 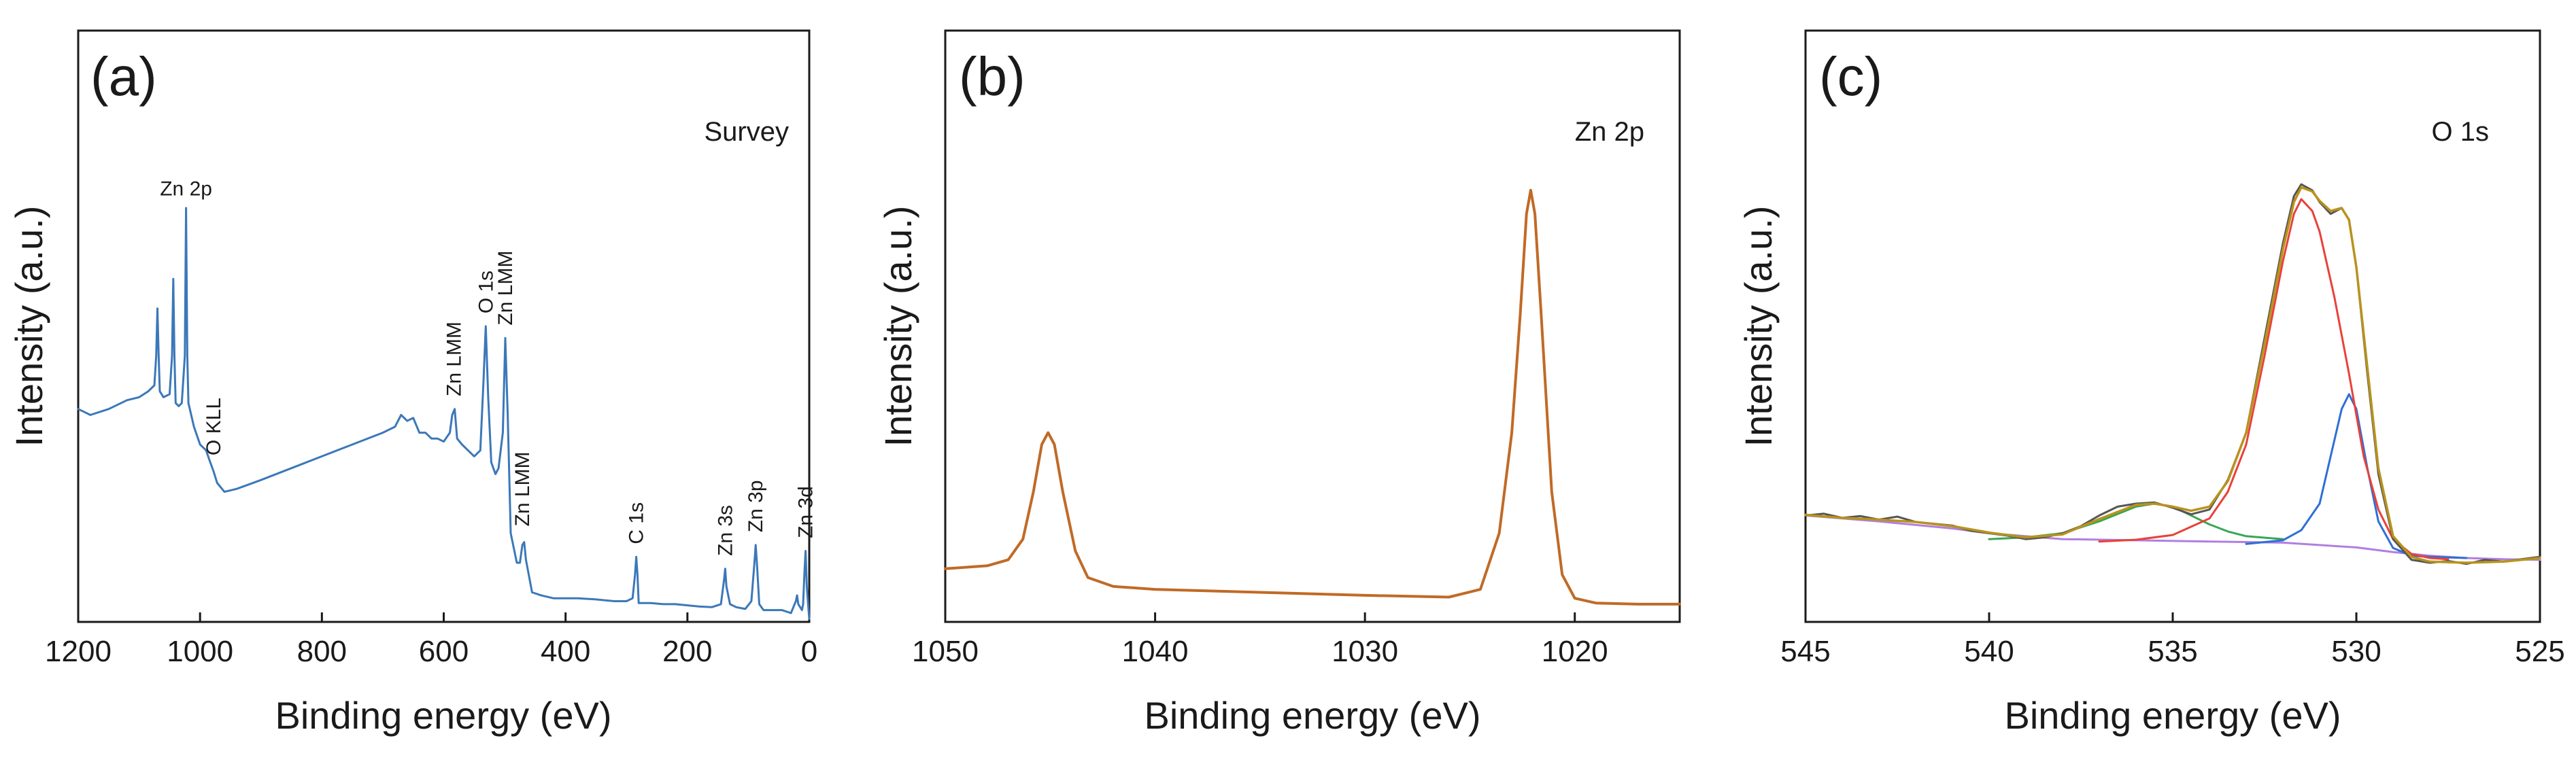 What do you see at coordinates (1155, 651) in the screenshot?
I see `panel-b-x-tick-label: 1040` at bounding box center [1155, 651].